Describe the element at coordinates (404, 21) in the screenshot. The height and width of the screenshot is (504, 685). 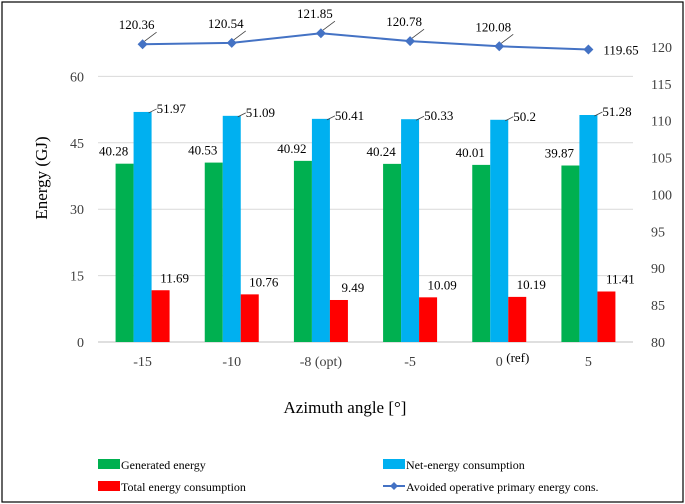
I see `data-label: 120.78` at that location.